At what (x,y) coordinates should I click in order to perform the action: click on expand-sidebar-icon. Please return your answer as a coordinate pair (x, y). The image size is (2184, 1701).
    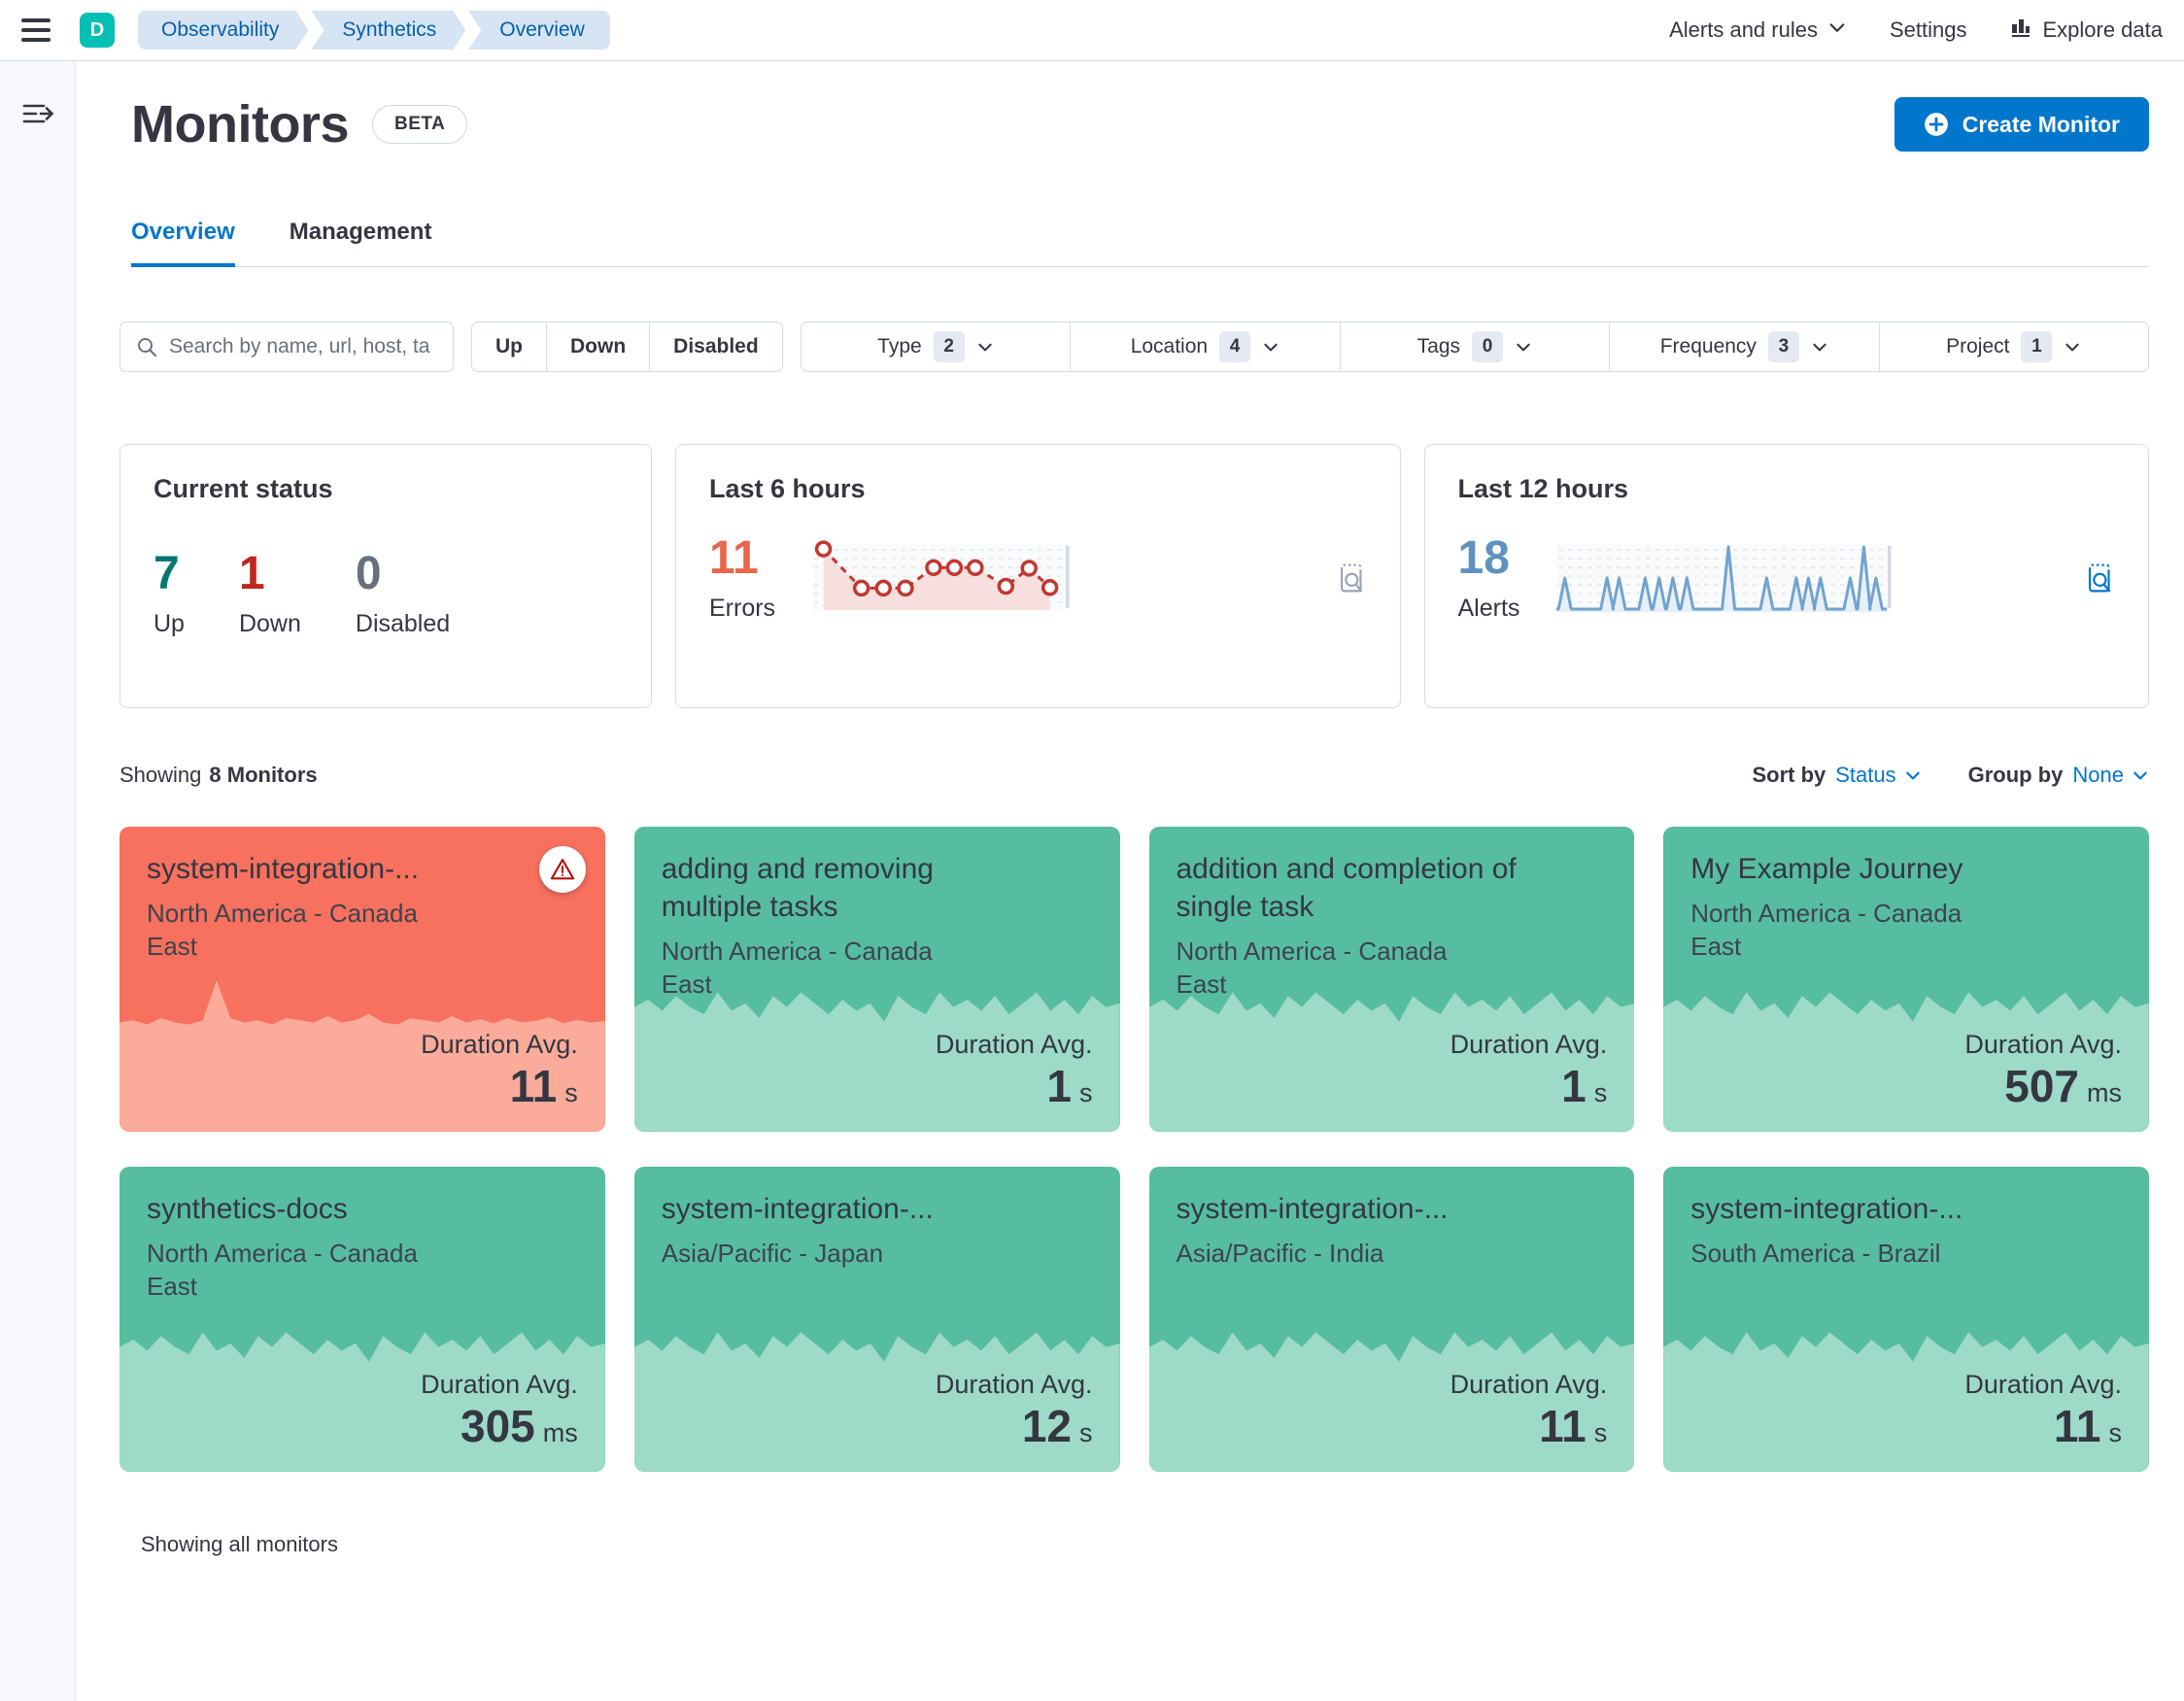
    Looking at the image, I should click on (37, 113).